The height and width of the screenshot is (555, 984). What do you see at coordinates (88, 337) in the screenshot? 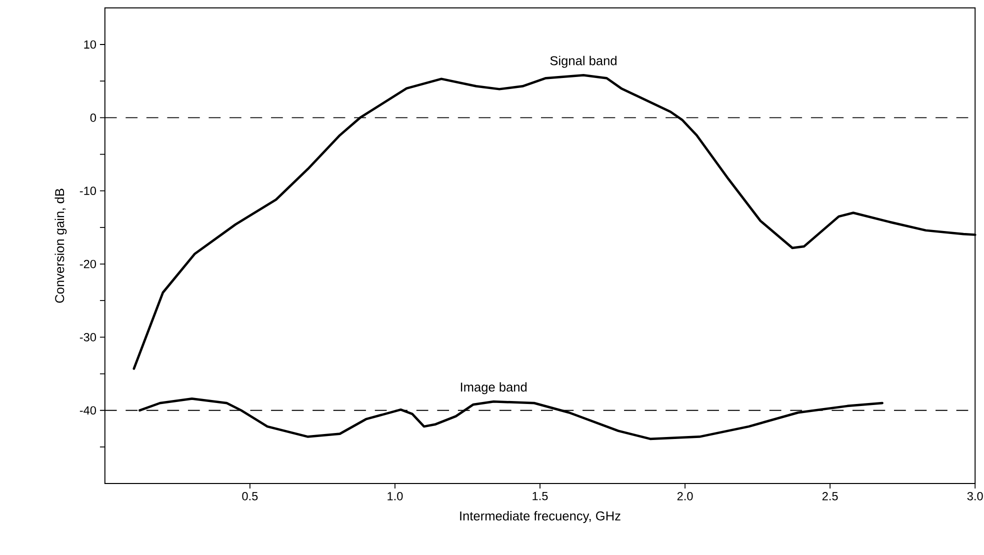
I see `y-tick-label: -30` at bounding box center [88, 337].